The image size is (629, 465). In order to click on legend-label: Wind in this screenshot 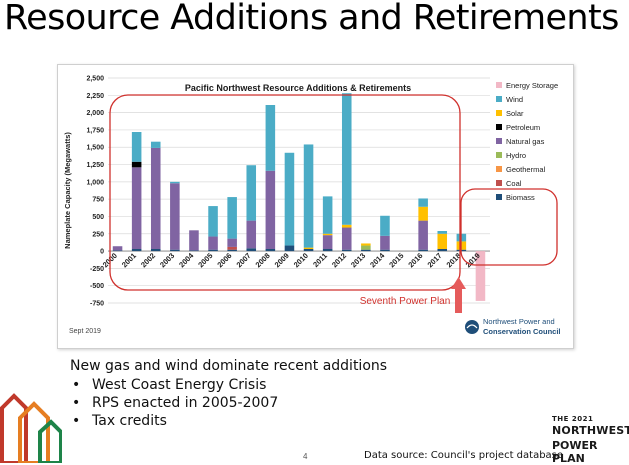, I will do `click(514, 99)`.